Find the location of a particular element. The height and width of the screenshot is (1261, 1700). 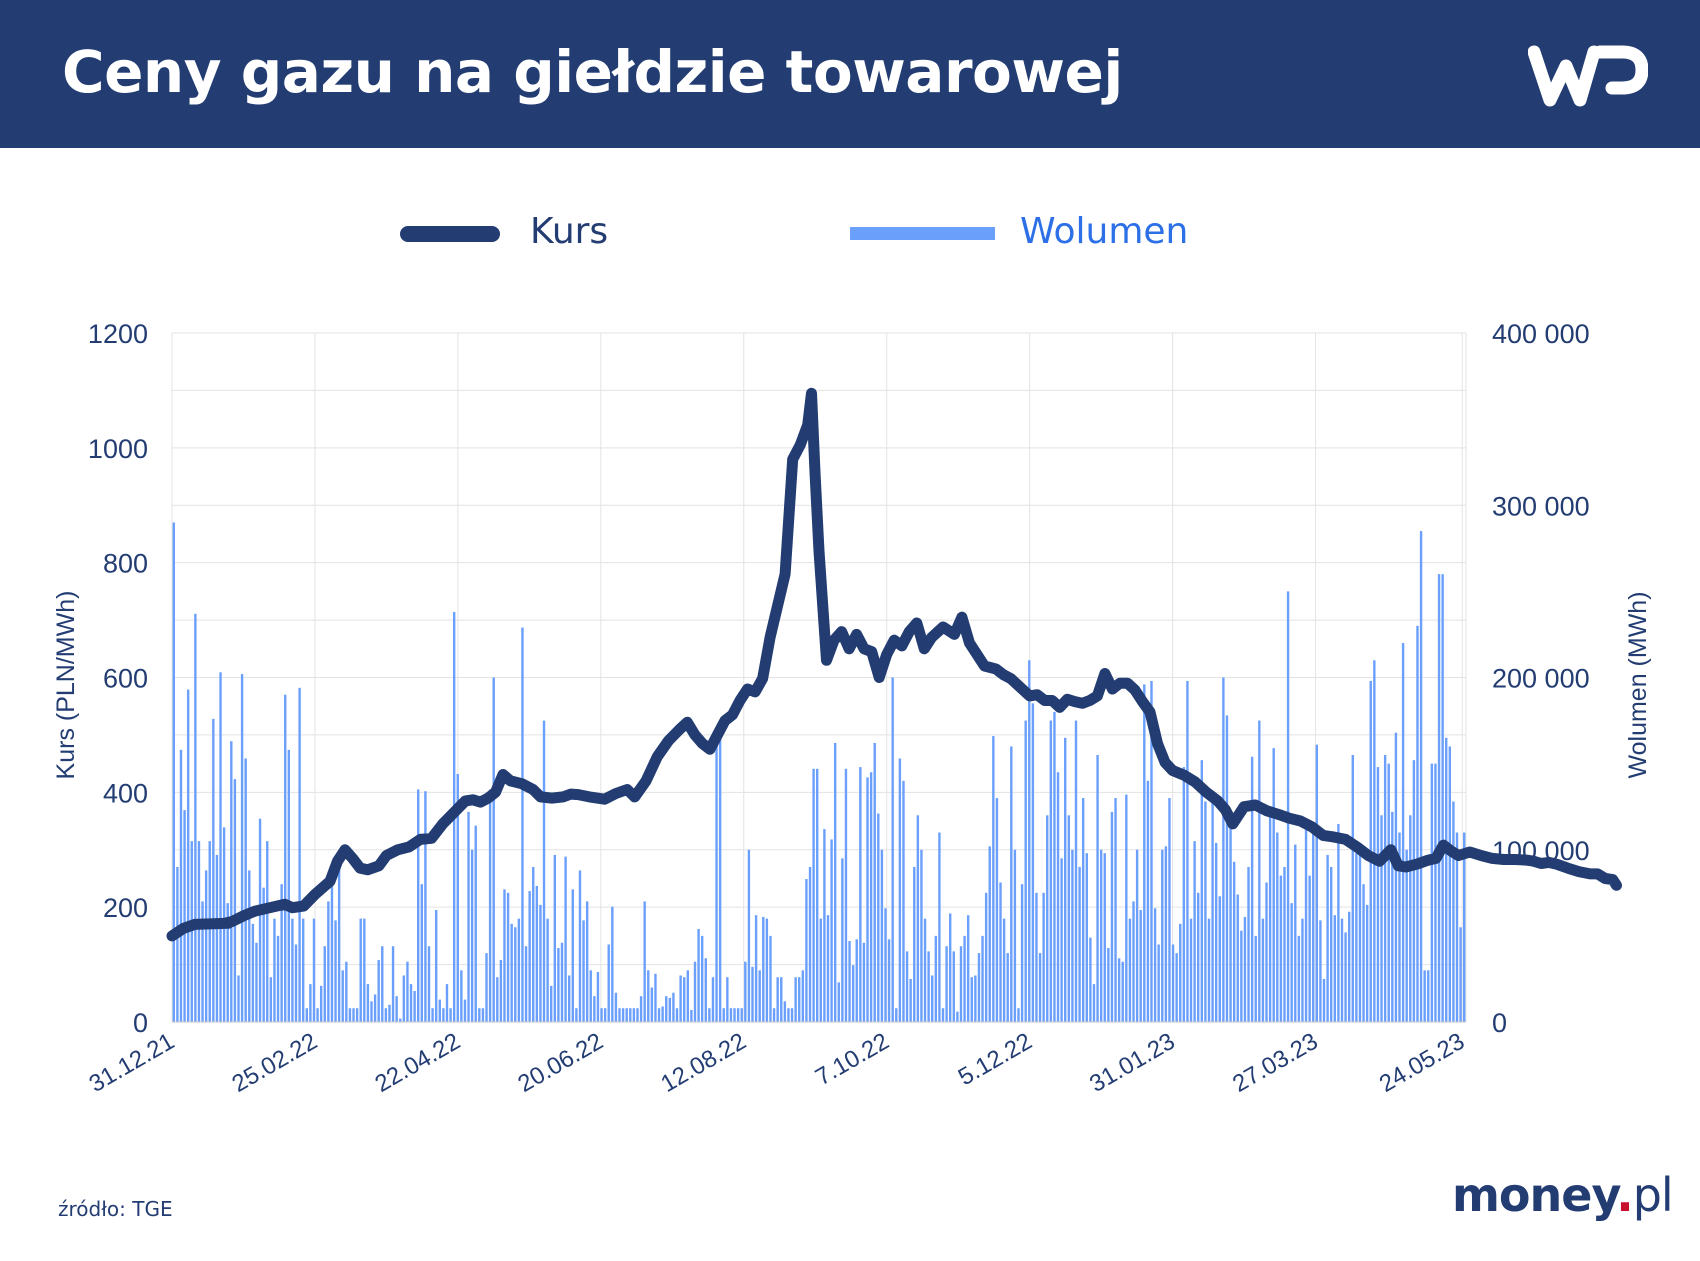

x-tick-label: 25.02.22 is located at coordinates (275, 1063).